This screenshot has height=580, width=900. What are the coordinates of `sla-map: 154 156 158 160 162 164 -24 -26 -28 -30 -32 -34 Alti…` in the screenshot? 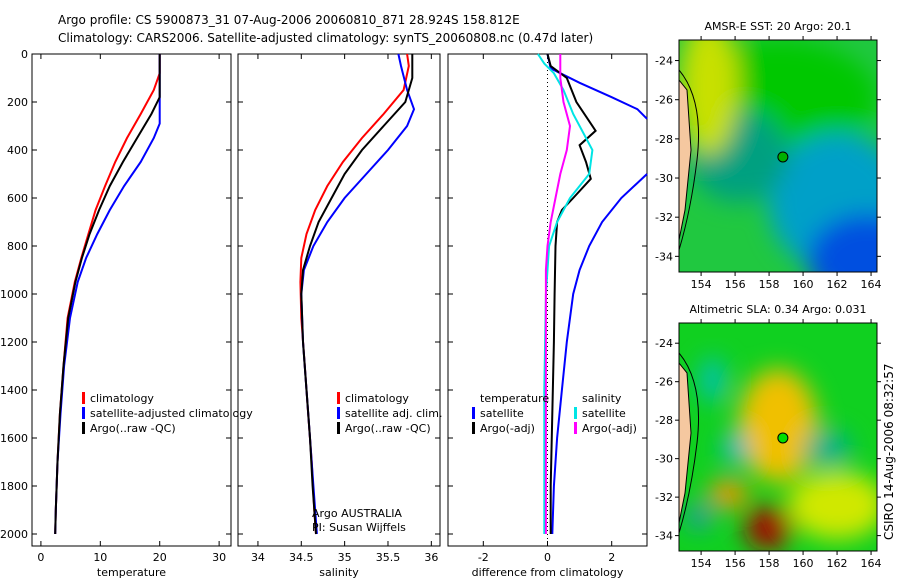 It's located at (768, 436).